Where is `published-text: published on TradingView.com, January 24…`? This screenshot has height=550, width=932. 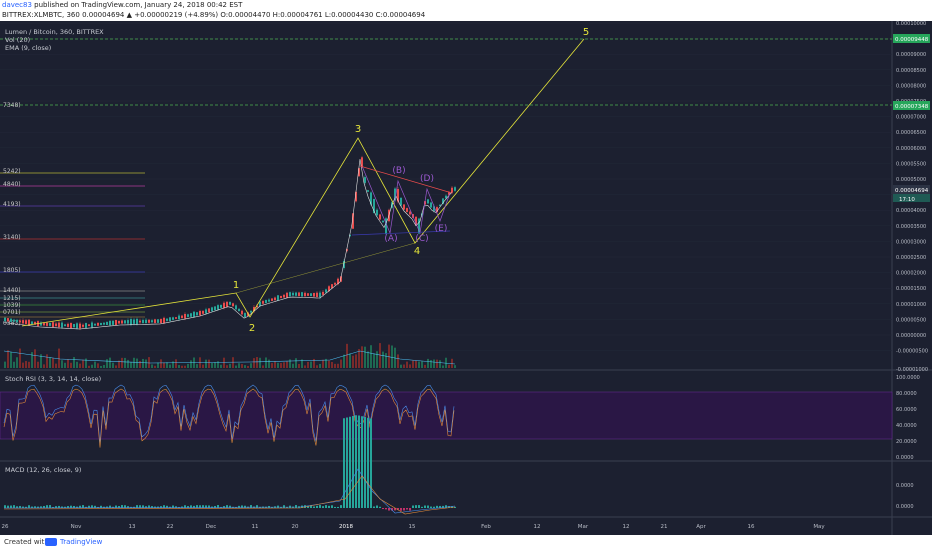 published-text: published on TradingView.com, January 24… is located at coordinates (137, 5).